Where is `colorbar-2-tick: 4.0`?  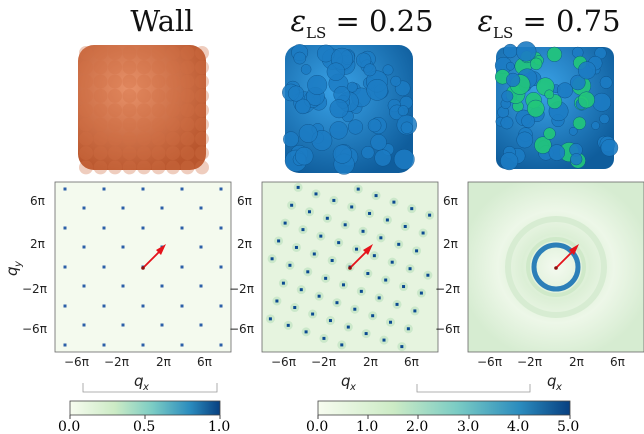 colorbar-2-tick: 4.0 is located at coordinates (518, 426).